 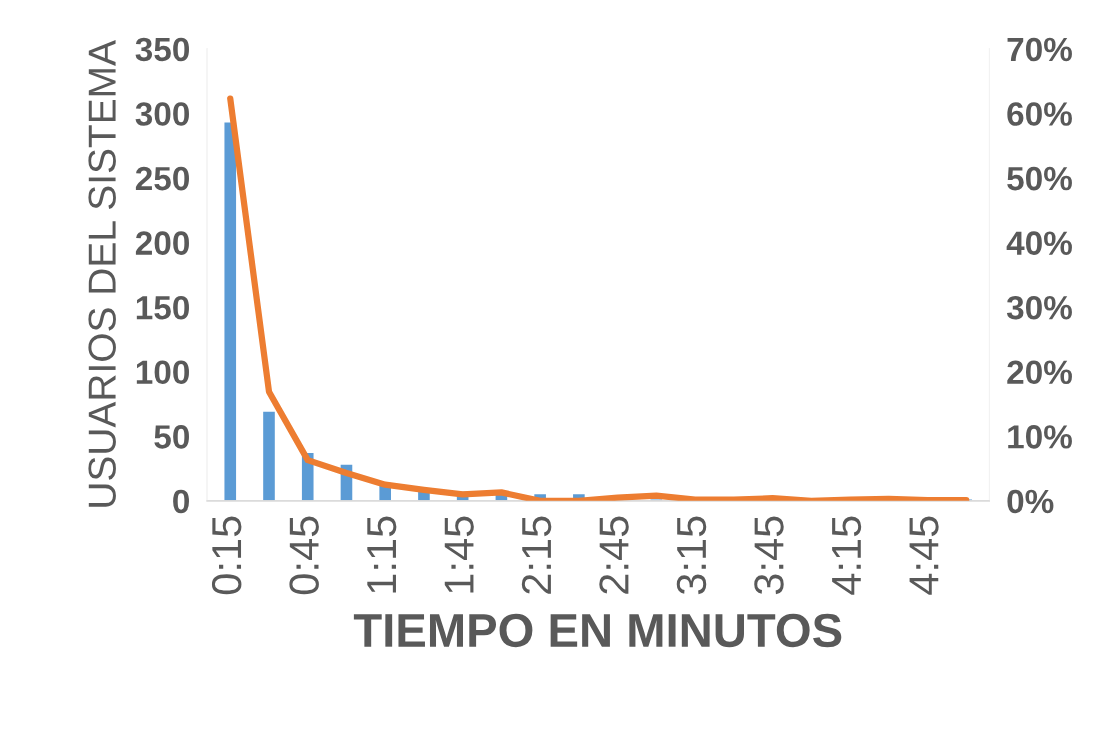 What do you see at coordinates (847, 555) in the screenshot?
I see `x-tick-label: 4:15` at bounding box center [847, 555].